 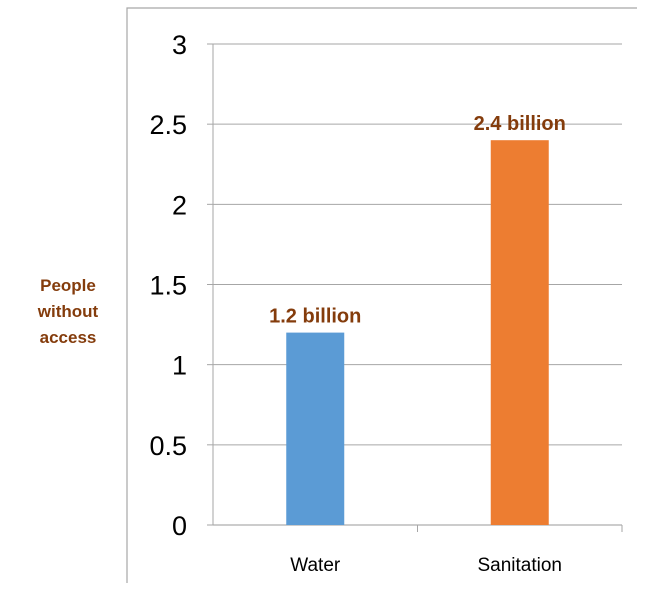 I want to click on data-label: 1.2 billion, so click(x=315, y=317).